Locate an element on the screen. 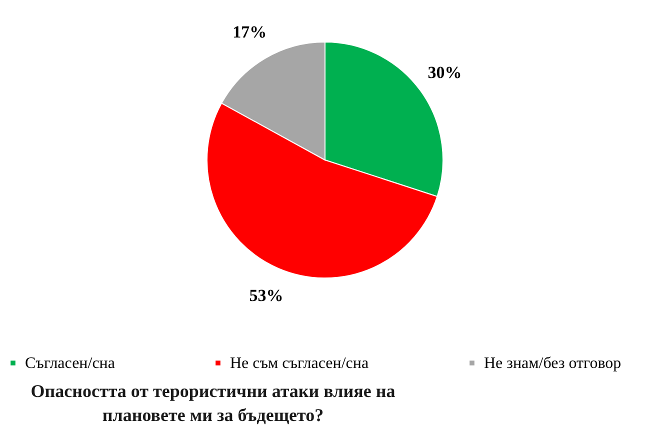 Image resolution: width=660 pixels, height=442 pixels. legend-label: Не знам/без отговор is located at coordinates (553, 363).